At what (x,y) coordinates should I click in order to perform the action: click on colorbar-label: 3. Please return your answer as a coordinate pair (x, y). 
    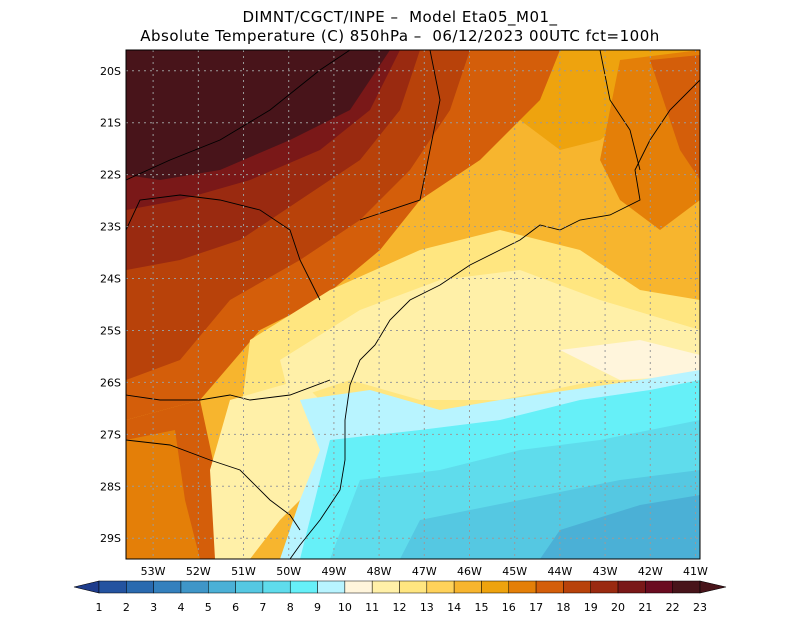
    Looking at the image, I should click on (153, 607).